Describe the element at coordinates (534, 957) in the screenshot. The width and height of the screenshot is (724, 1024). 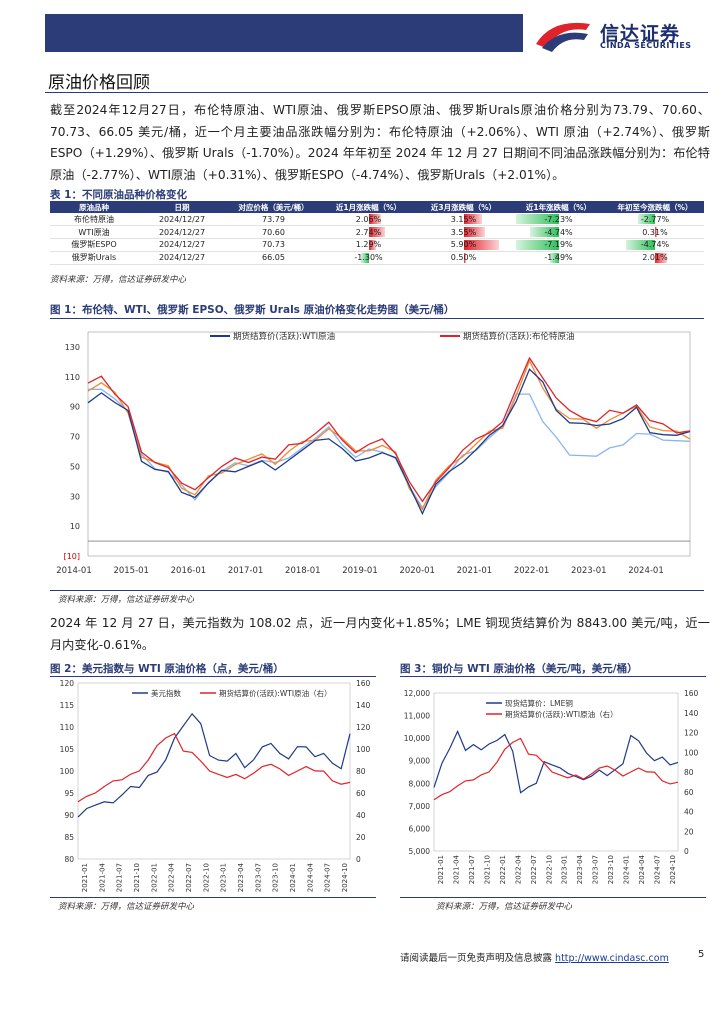
I see `footer: 请阅读最后一页免责声明及信息披露 http://www.cindasc.com` at that location.